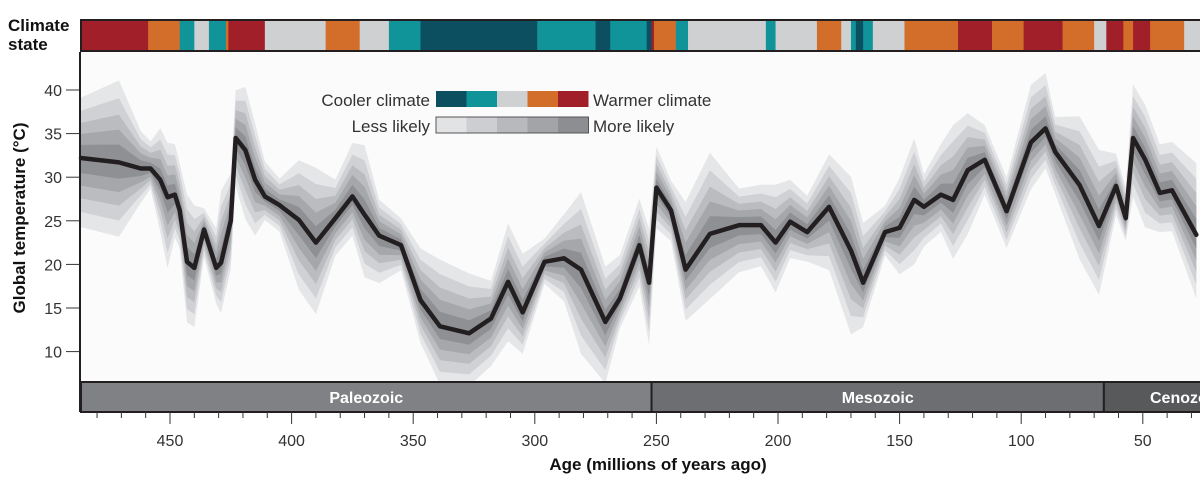 The width and height of the screenshot is (1200, 480). Describe the element at coordinates (38, 25) in the screenshot. I see `climate-state-title-line1: Climate` at that location.